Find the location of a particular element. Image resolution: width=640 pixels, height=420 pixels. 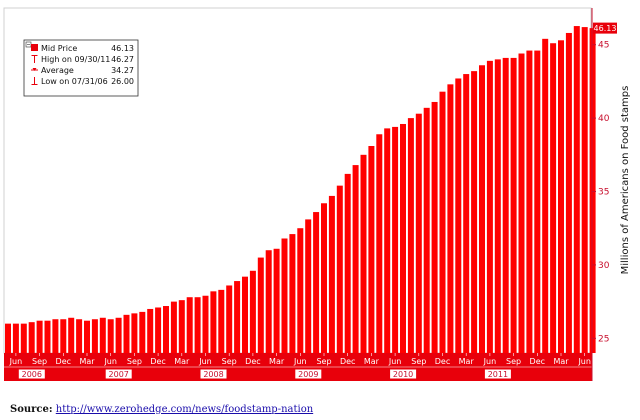

y-tick-label: 25 is located at coordinates (603, 339).